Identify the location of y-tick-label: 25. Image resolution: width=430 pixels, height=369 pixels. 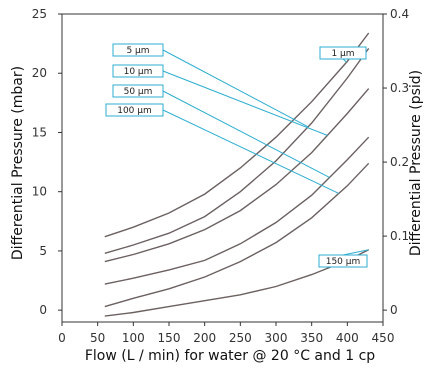
(39, 14).